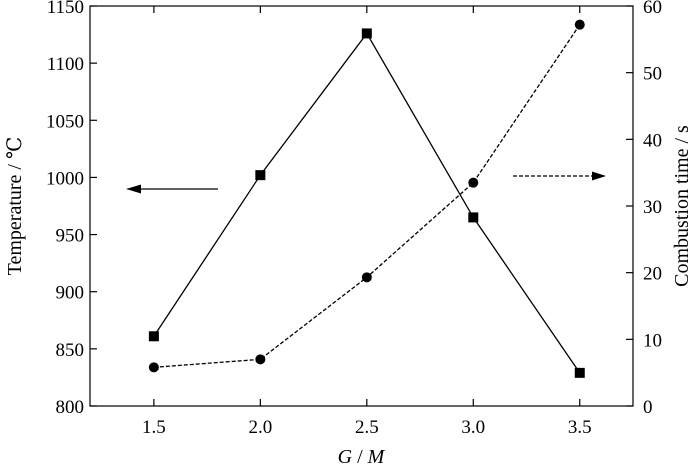  I want to click on y-left-tick-label: 850, so click(70, 350).